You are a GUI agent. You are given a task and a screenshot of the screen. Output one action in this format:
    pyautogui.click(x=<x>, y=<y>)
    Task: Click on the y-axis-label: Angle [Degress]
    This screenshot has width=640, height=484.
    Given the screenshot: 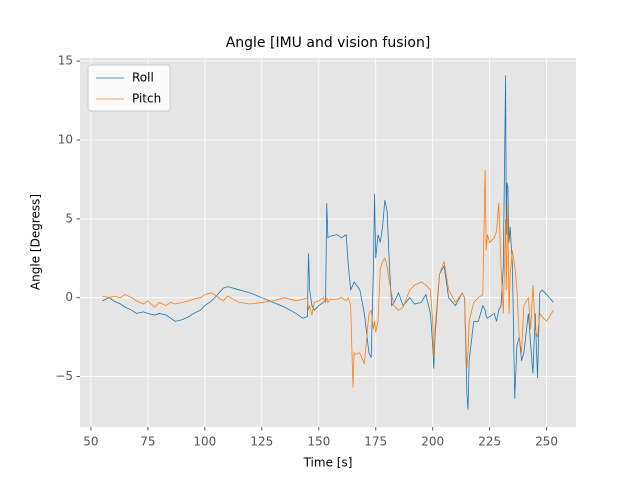 What is the action you would take?
    pyautogui.click(x=36, y=242)
    